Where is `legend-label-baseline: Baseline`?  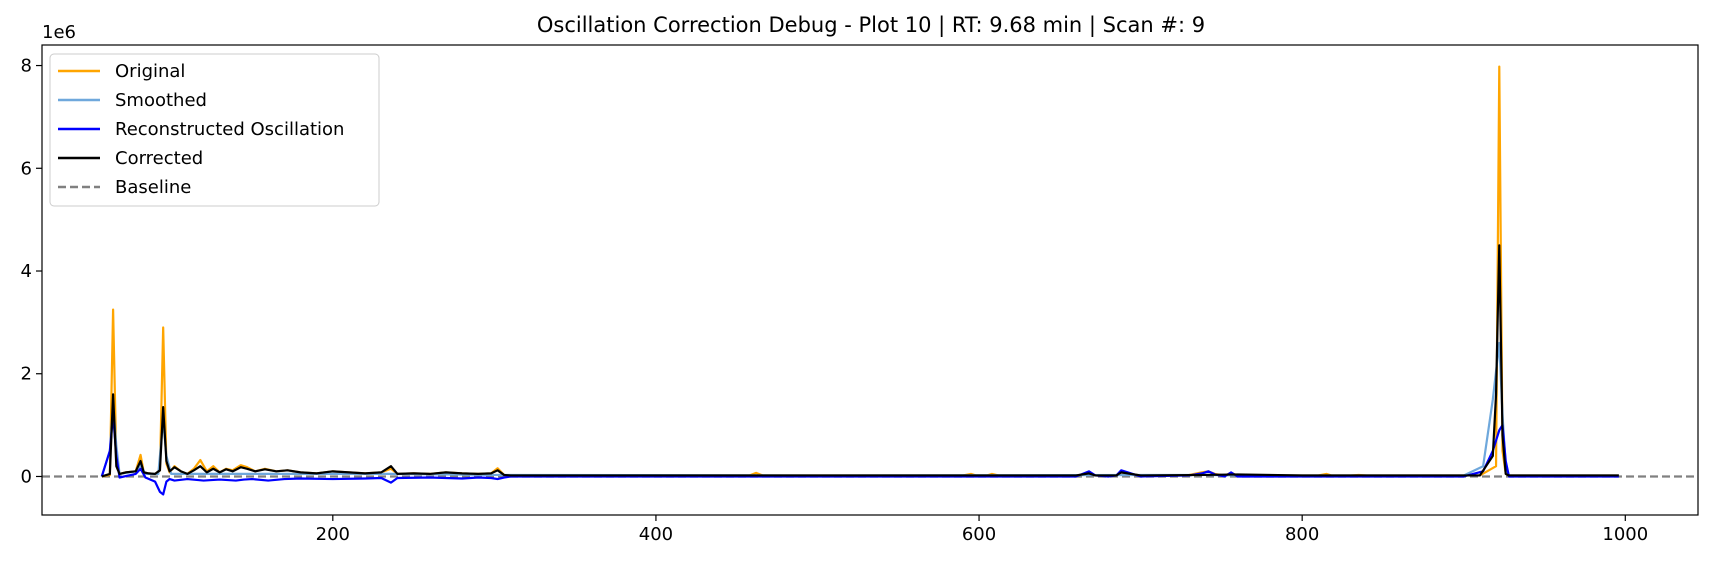
legend-label-baseline: Baseline is located at coordinates (153, 187).